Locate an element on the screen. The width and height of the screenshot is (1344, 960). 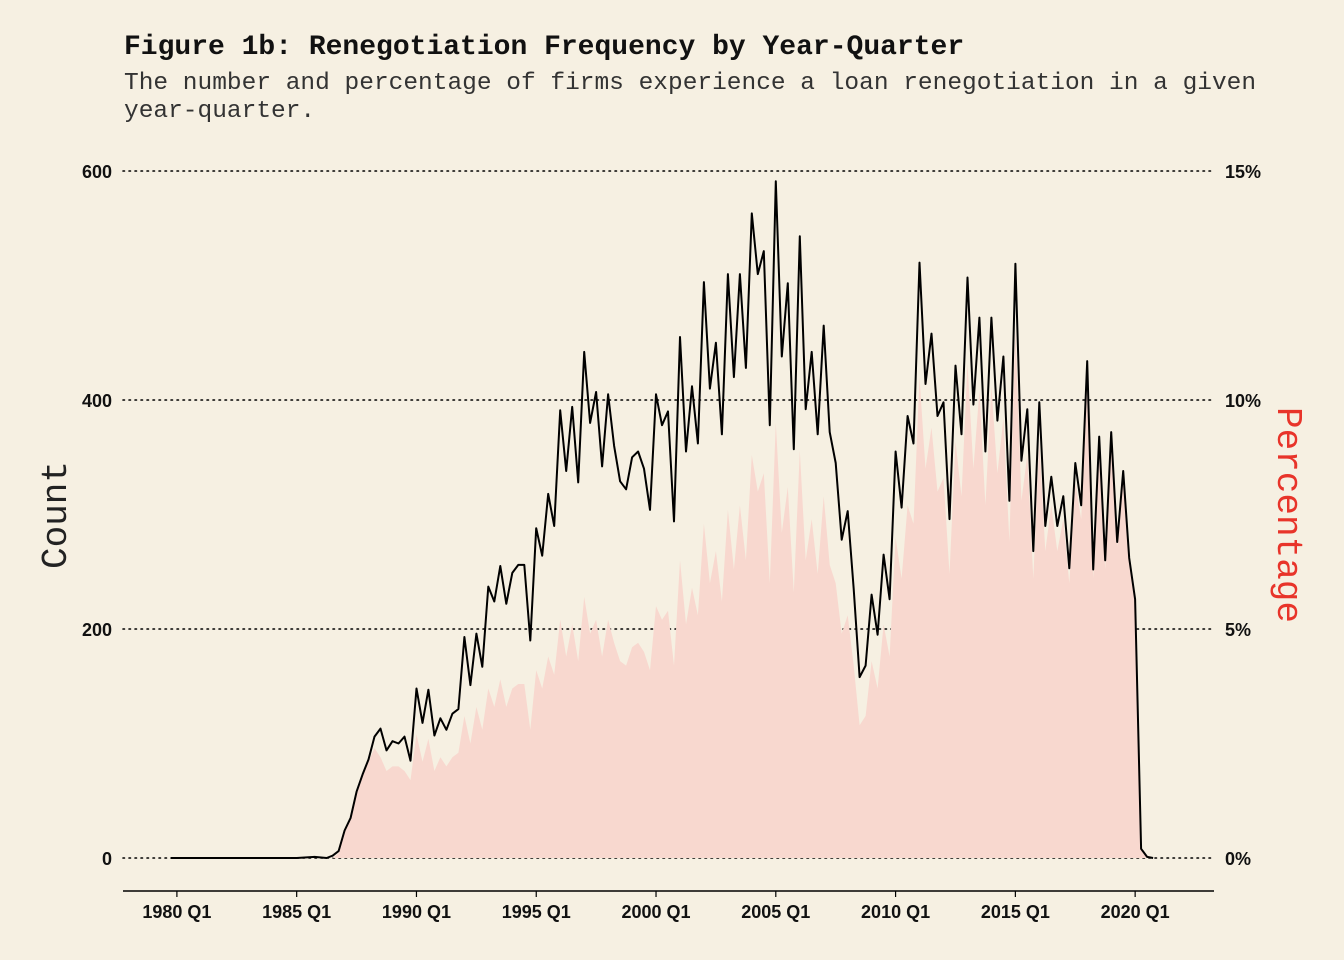
x-tick-label-6: 2010 Q1 is located at coordinates (895, 912).